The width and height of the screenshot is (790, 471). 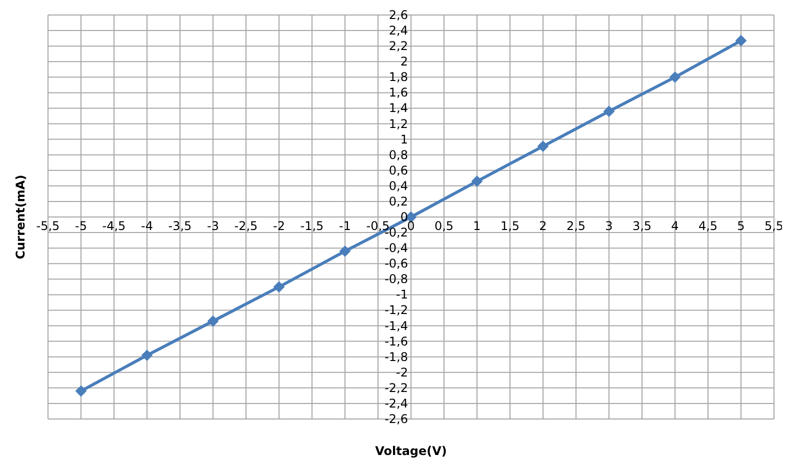 What do you see at coordinates (398, 123) in the screenshot?
I see `y-tick-label: 1,2` at bounding box center [398, 123].